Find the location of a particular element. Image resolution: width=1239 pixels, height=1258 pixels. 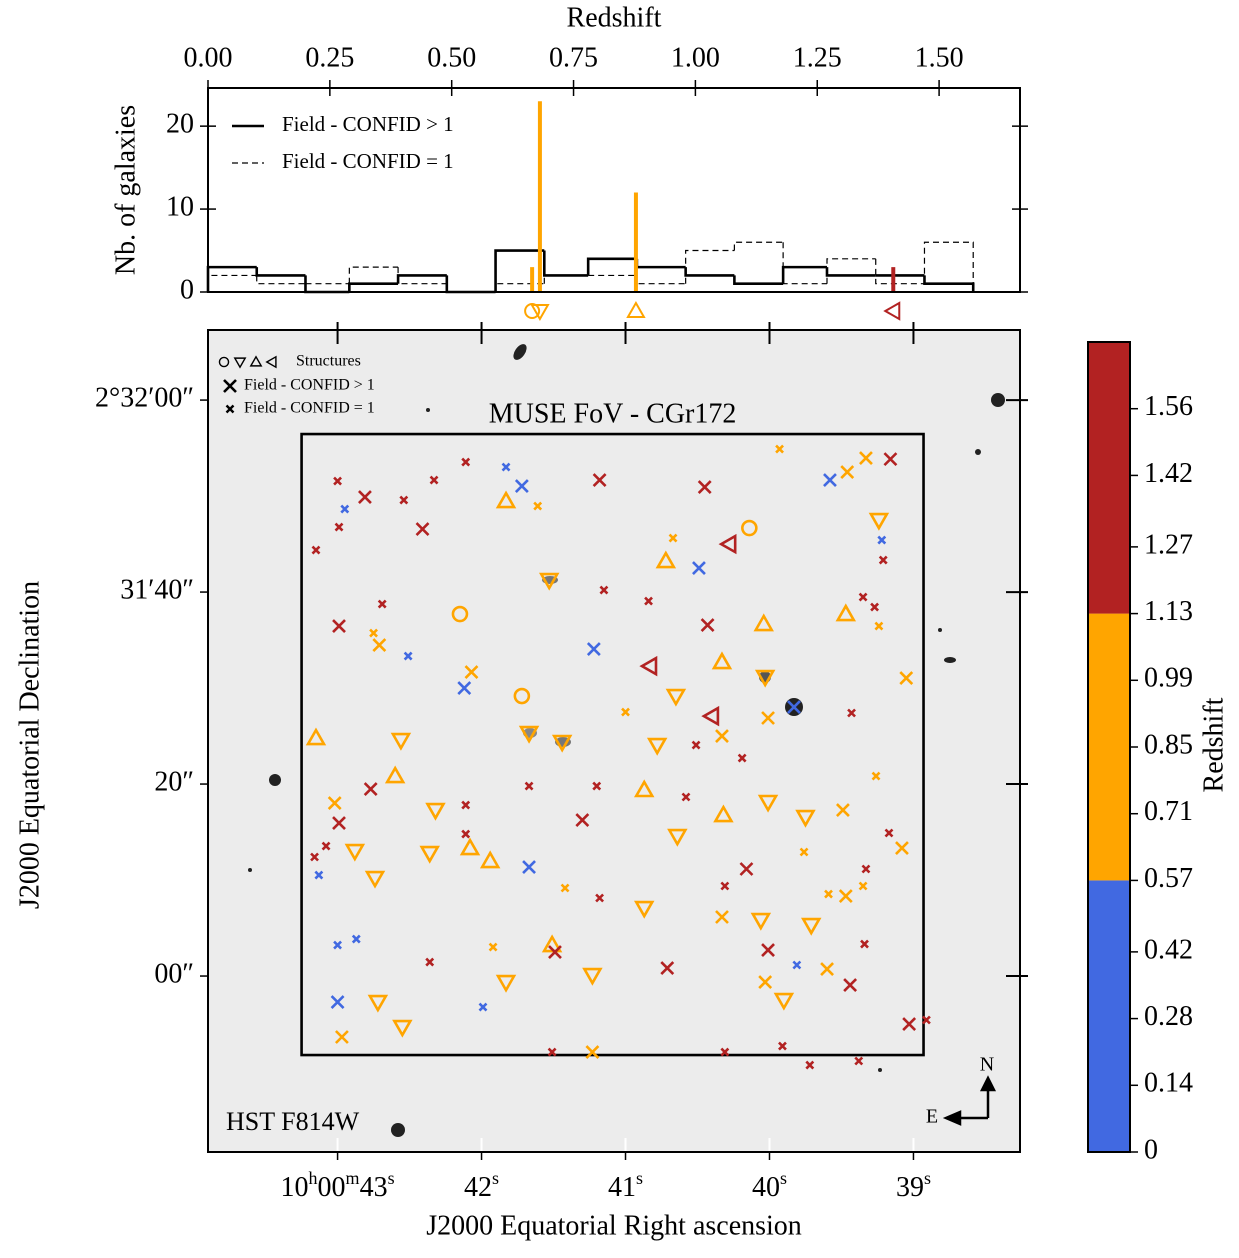

y-tick-label: 20 is located at coordinates (180, 124).